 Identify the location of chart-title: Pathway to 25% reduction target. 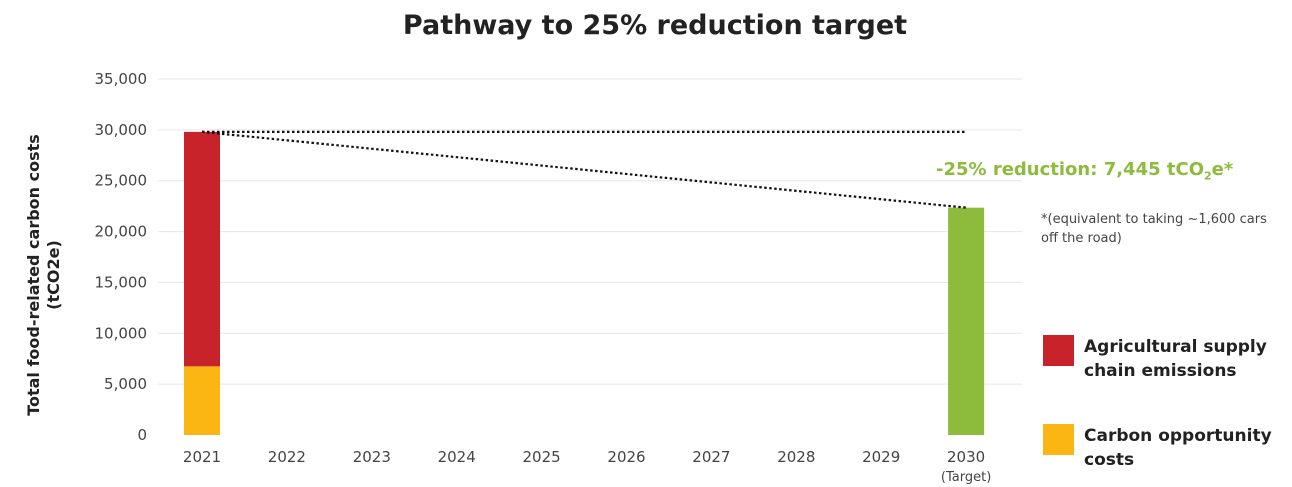
(655, 25).